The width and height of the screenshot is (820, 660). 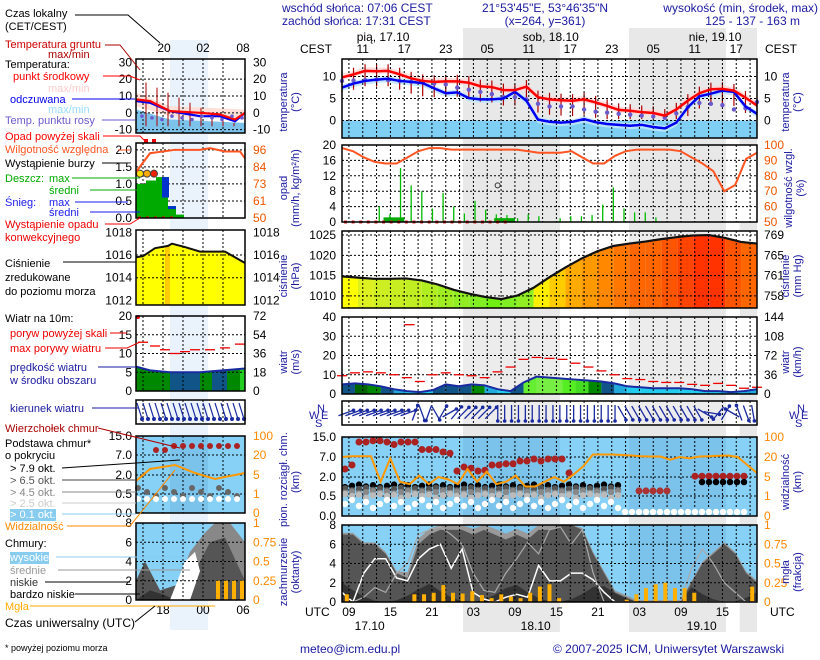 What do you see at coordinates (175, 411) in the screenshot?
I see `legend-wind-arrow` at bounding box center [175, 411].